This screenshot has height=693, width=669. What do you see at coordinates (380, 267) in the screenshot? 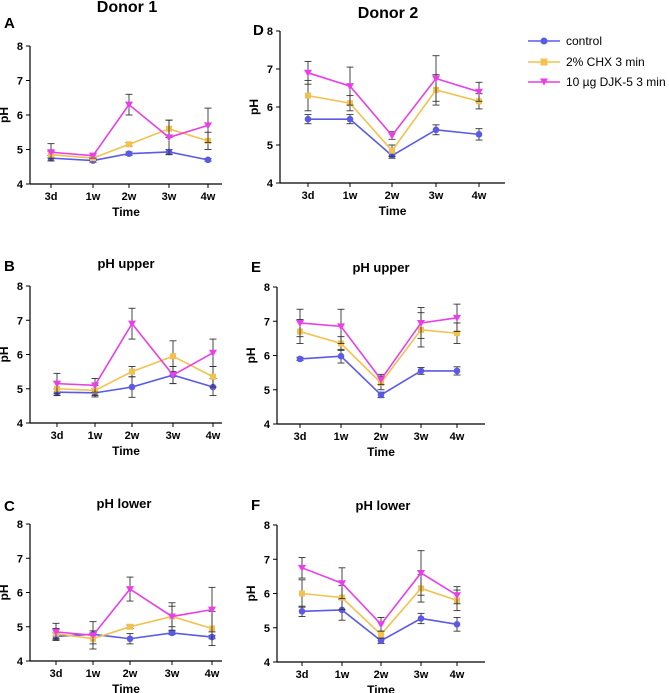
I see `panel-title: pH upper` at bounding box center [380, 267].